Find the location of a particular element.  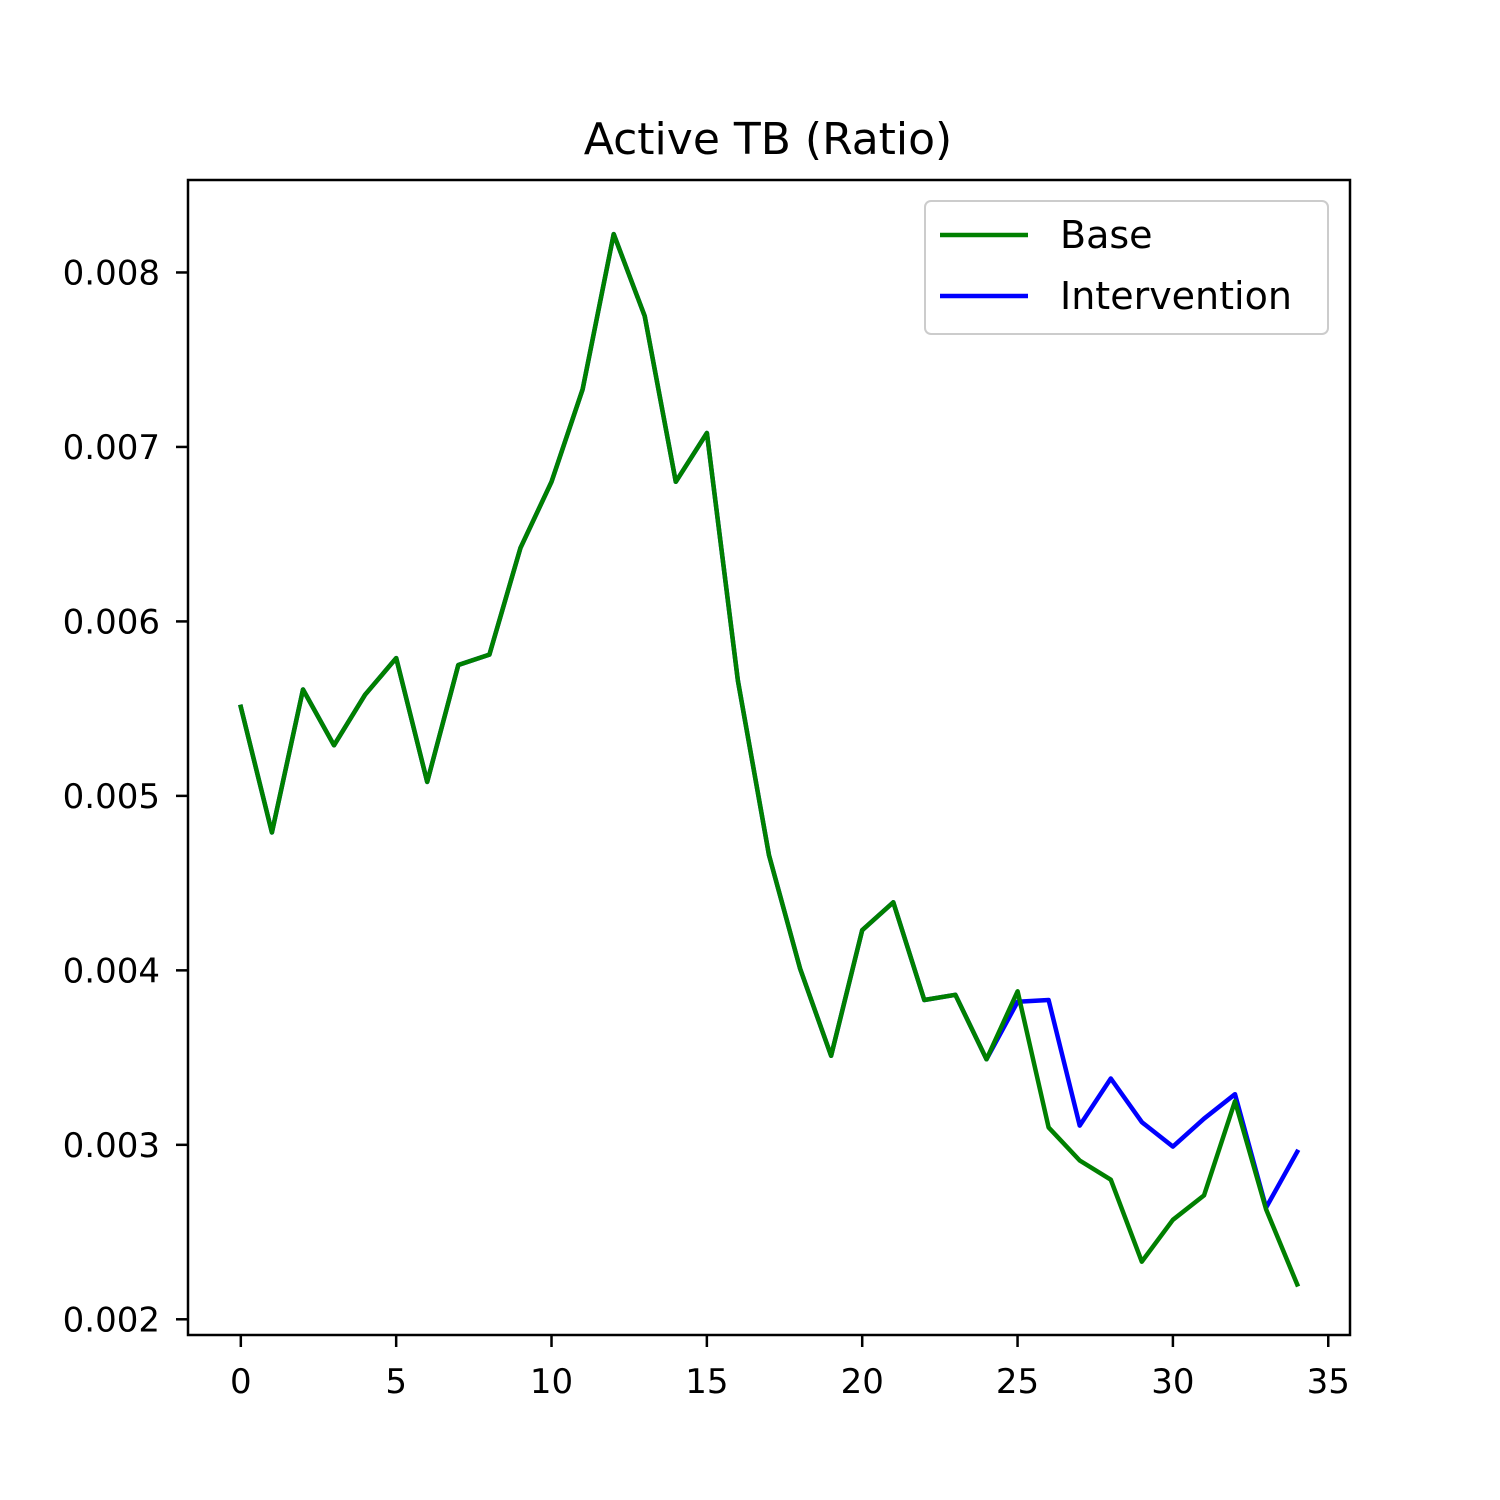

x-axis: 0 5 10 15 20 25 30 35 is located at coordinates (790, 1368).